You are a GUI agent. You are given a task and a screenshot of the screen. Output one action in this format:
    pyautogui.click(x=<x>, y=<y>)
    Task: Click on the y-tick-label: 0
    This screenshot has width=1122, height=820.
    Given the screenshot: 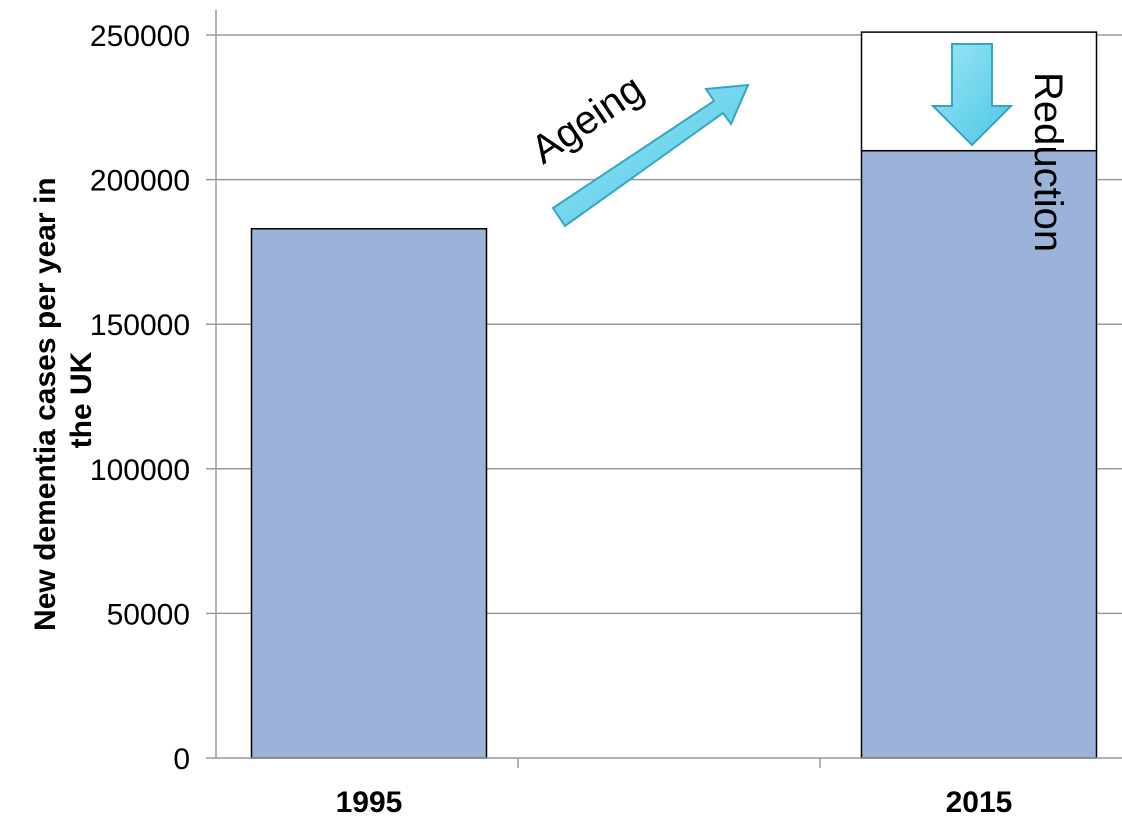 What is the action you would take?
    pyautogui.click(x=181, y=759)
    